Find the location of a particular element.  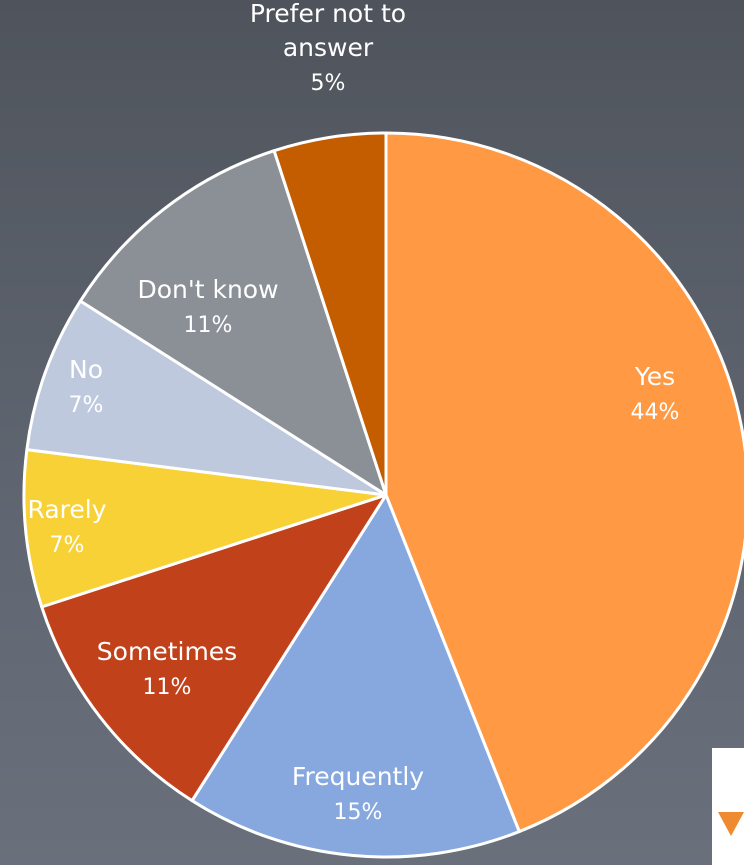

slice-percent-text: 44% is located at coordinates (655, 412).